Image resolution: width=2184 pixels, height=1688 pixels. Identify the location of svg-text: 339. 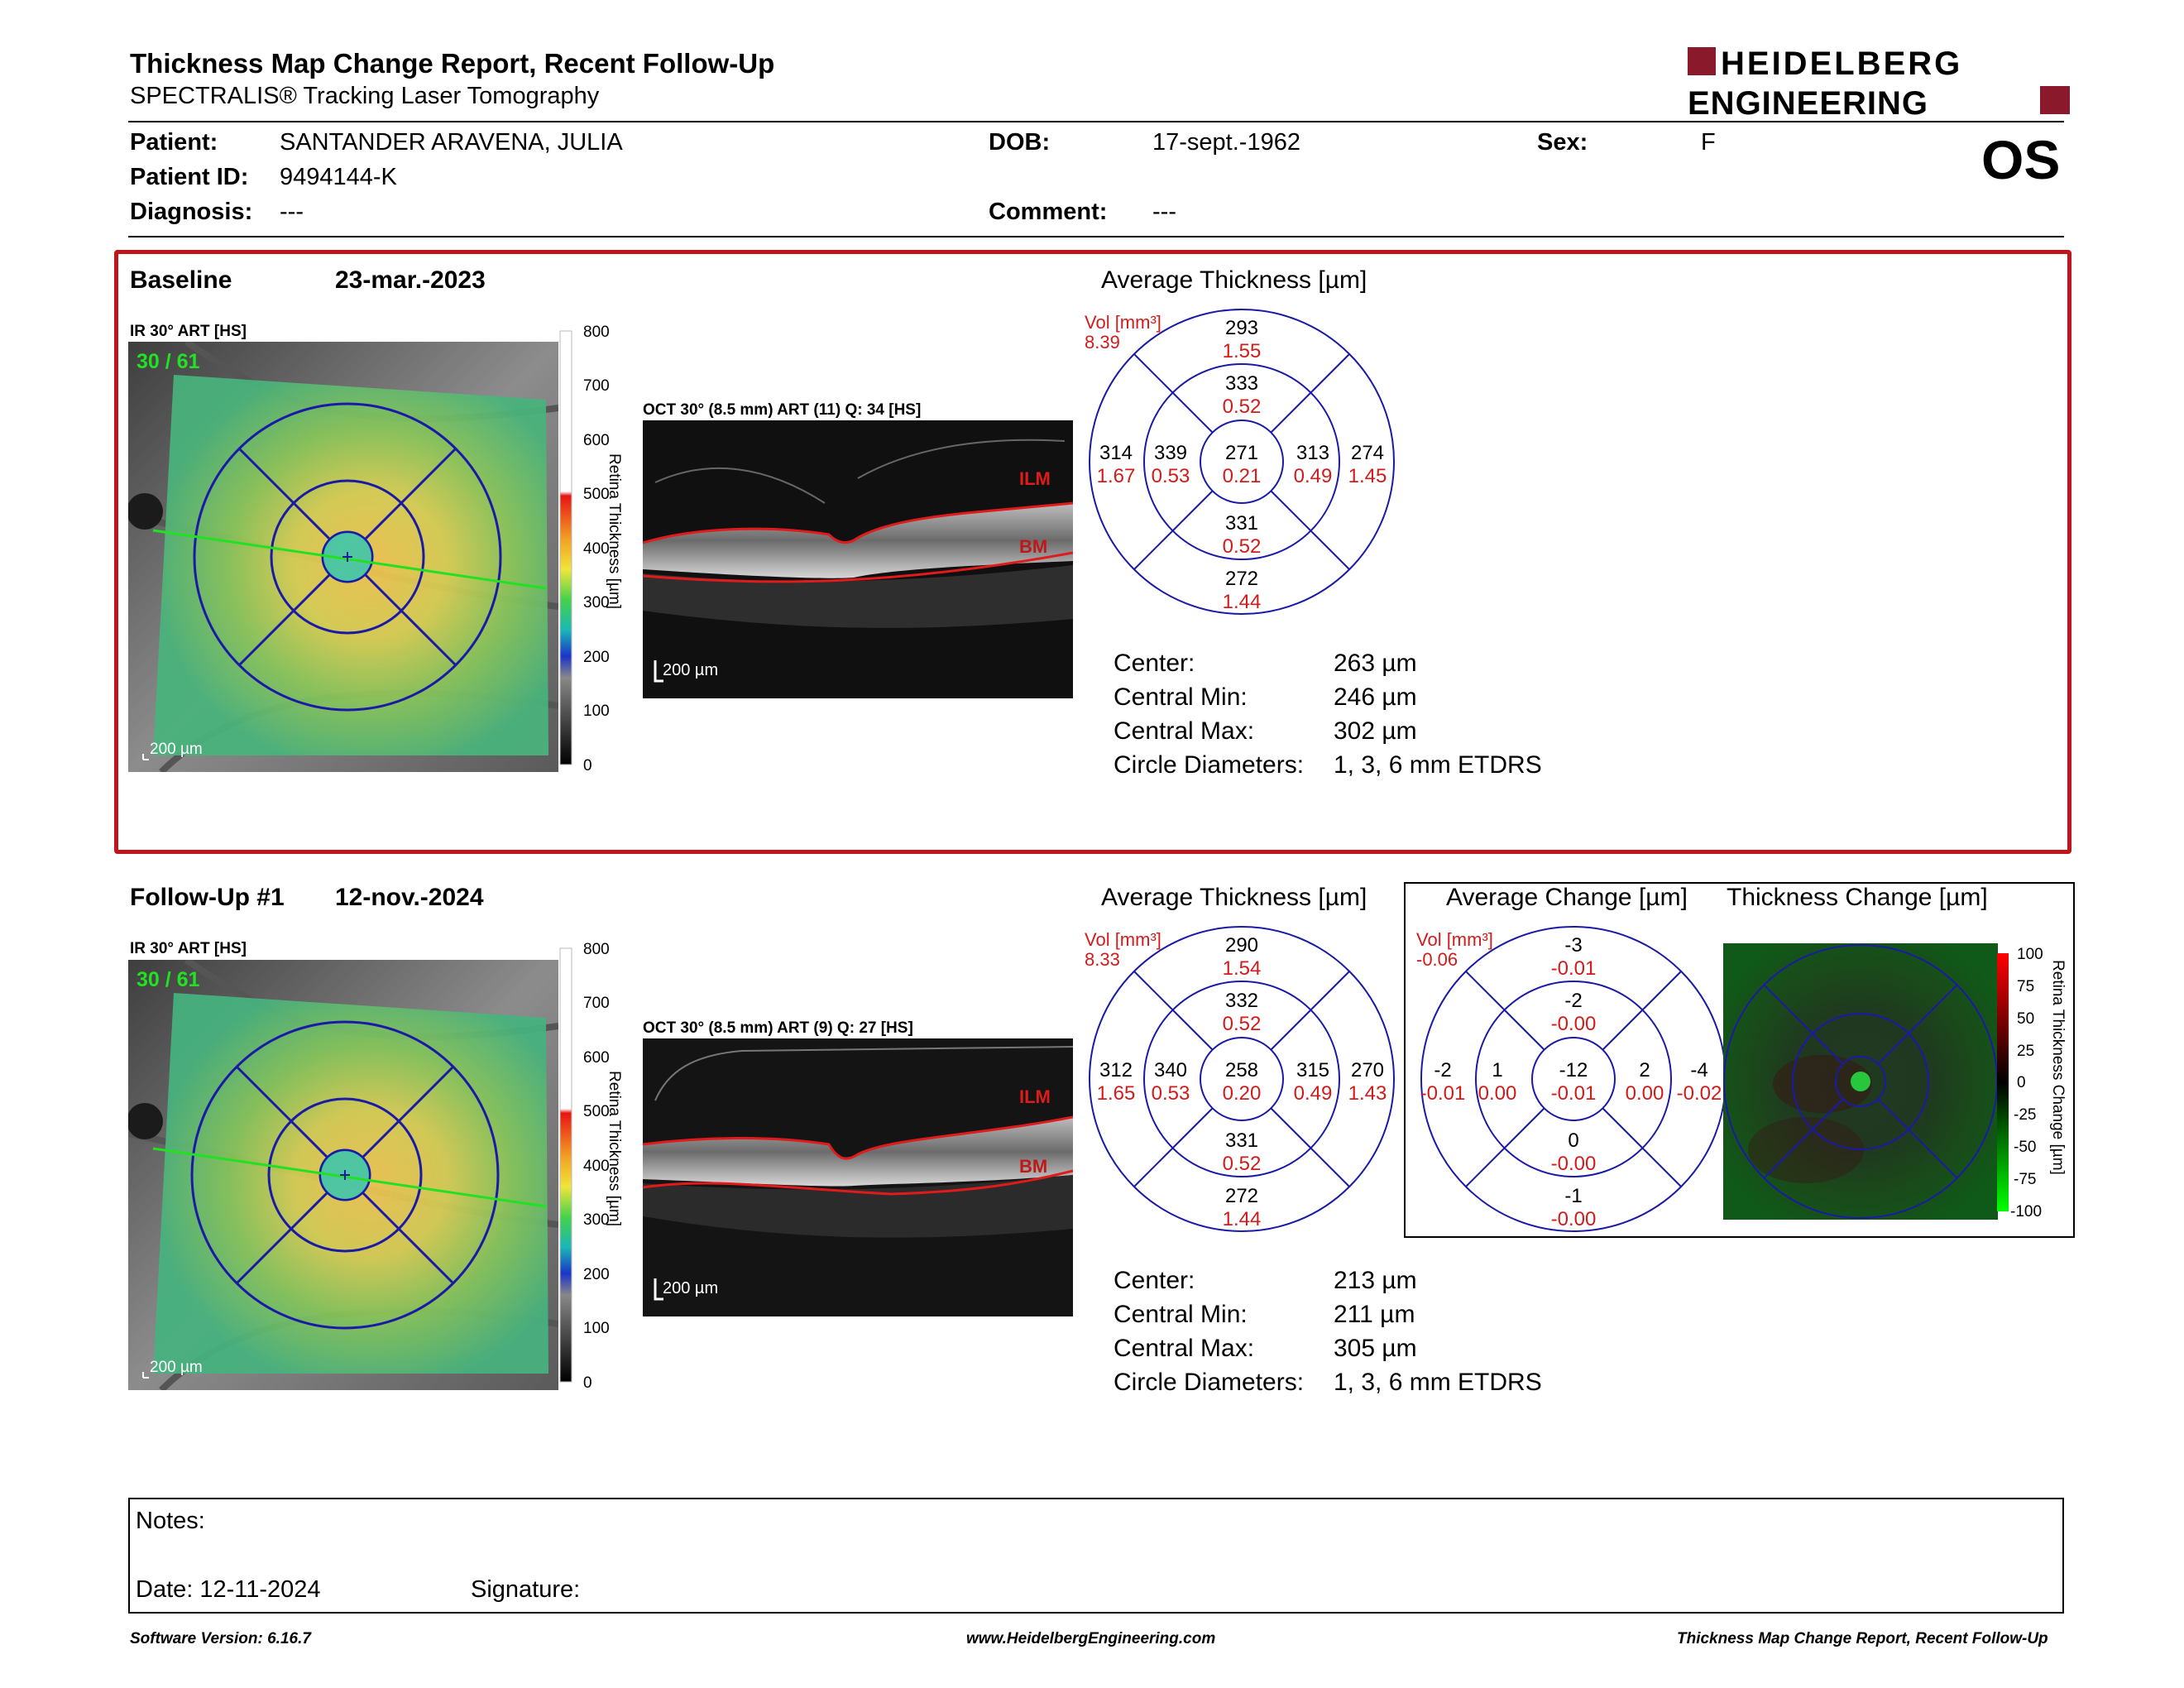
(1170, 453).